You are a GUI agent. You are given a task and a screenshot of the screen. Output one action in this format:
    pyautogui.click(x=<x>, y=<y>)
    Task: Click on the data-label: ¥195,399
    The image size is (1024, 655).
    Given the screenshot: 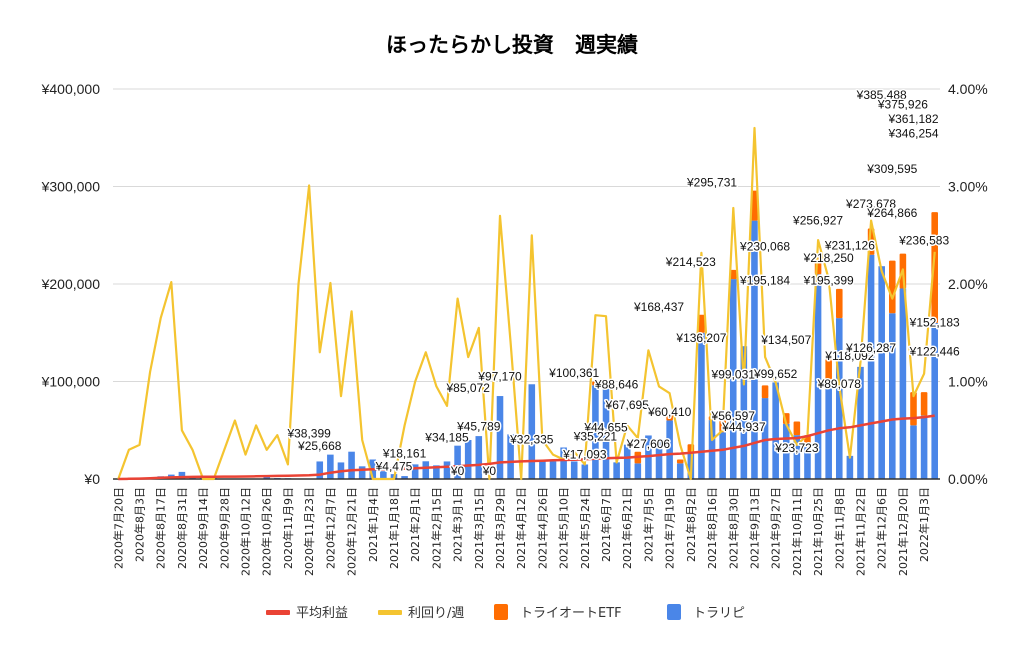 What is the action you would take?
    pyautogui.click(x=828, y=280)
    